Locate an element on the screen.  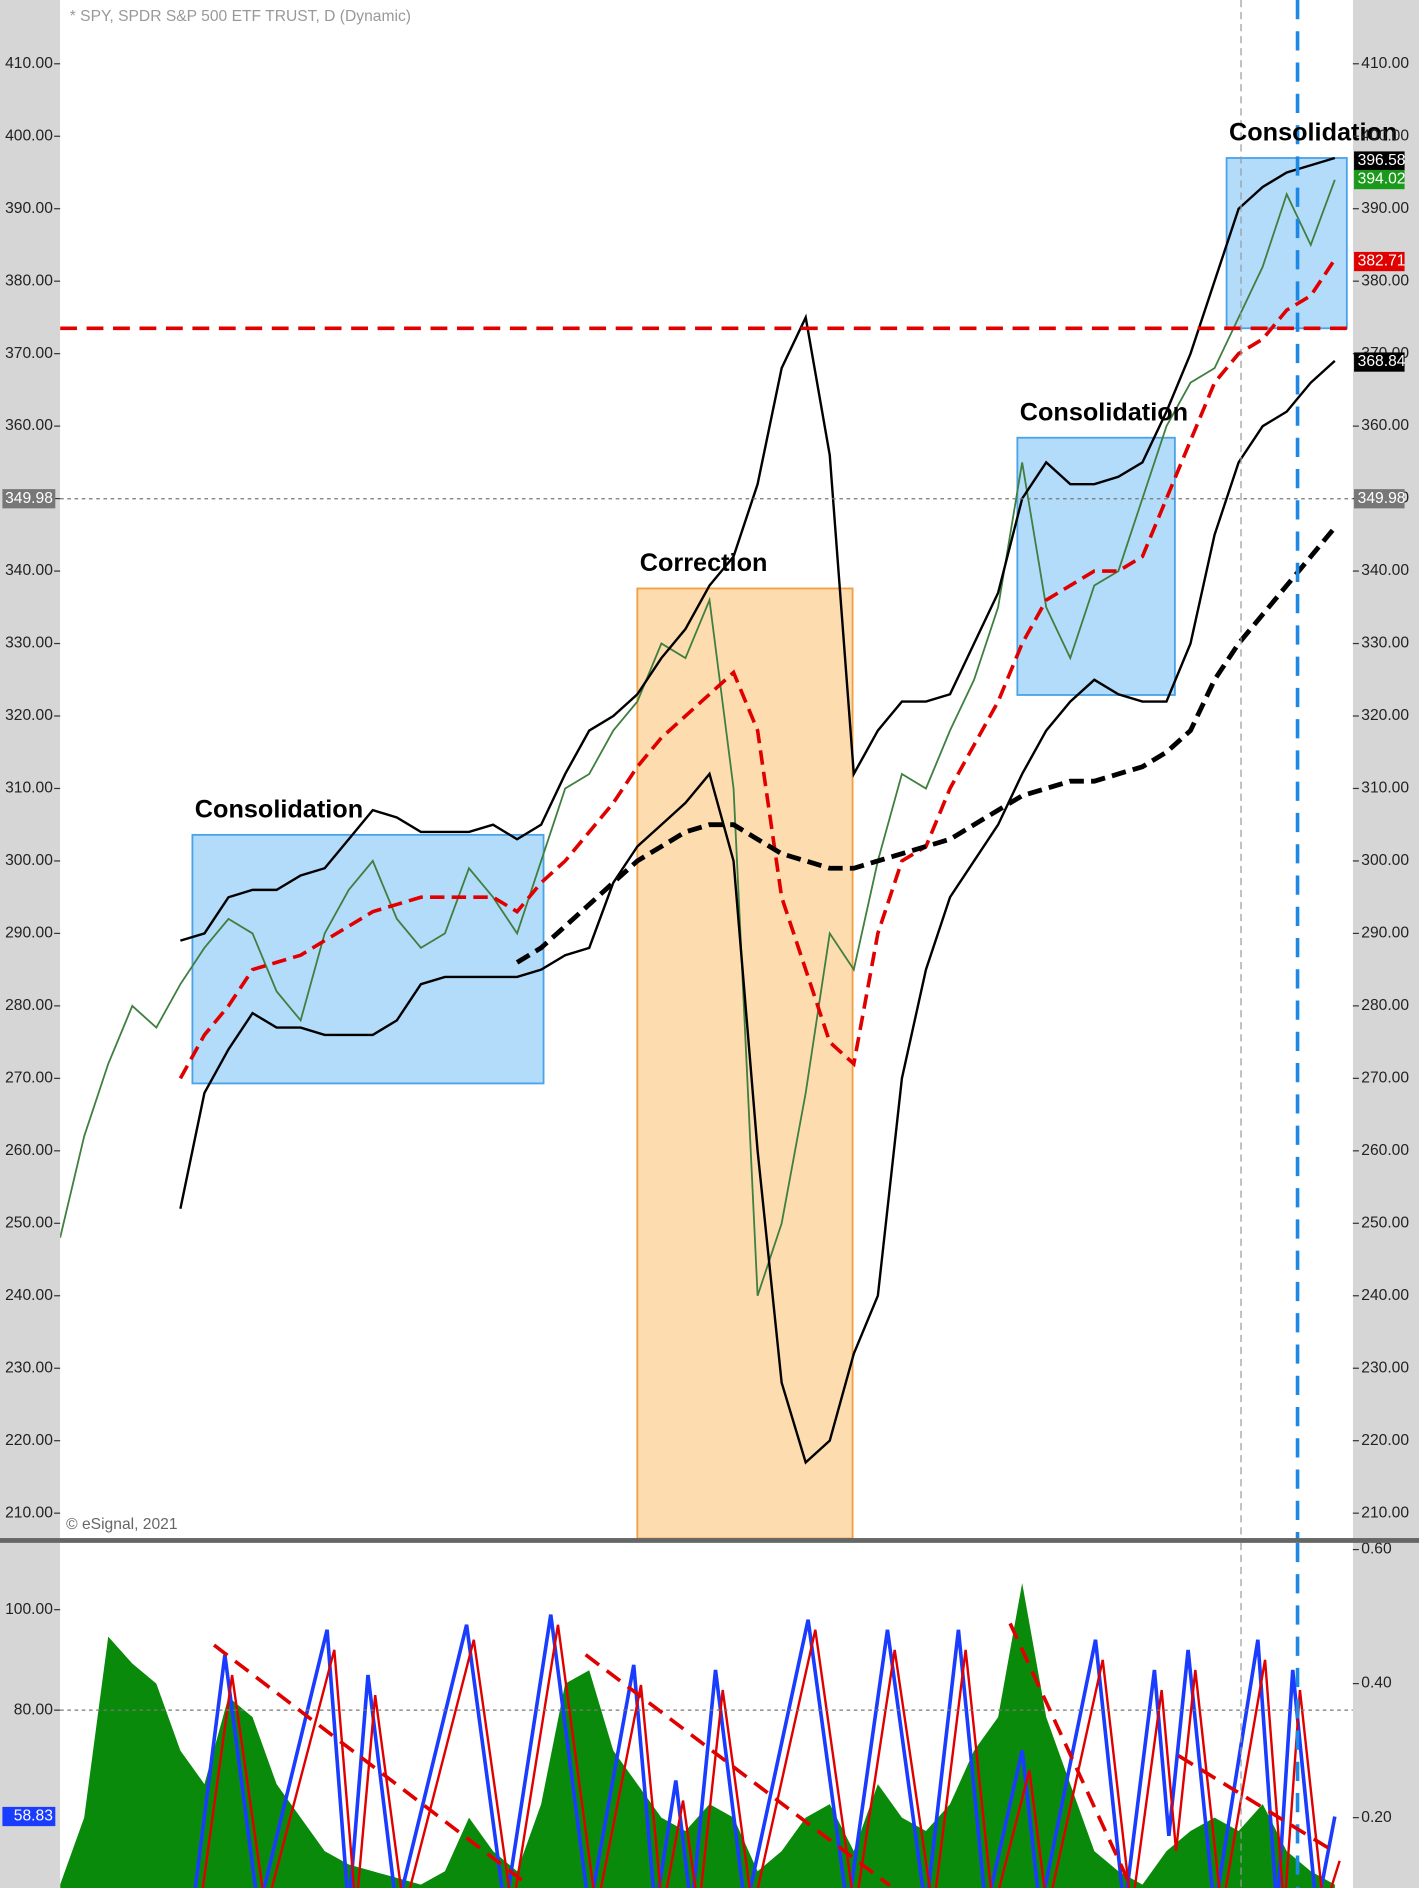
trend-lines is located at coordinates (774, 1755).